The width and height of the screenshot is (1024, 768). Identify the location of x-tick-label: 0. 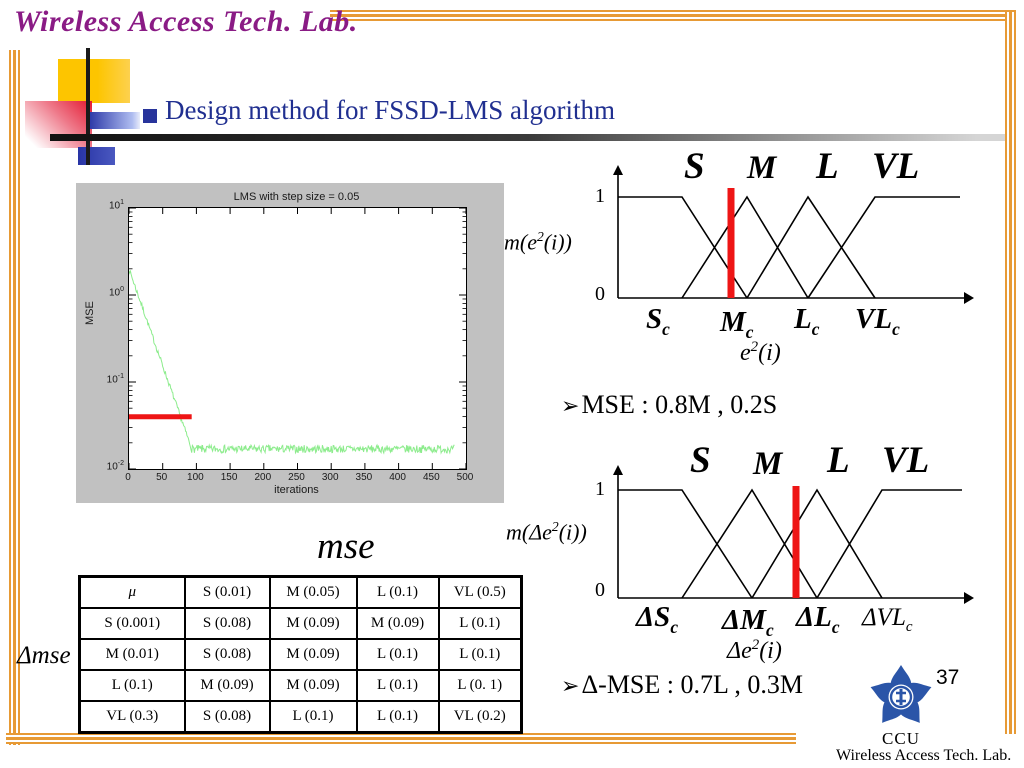
(128, 477).